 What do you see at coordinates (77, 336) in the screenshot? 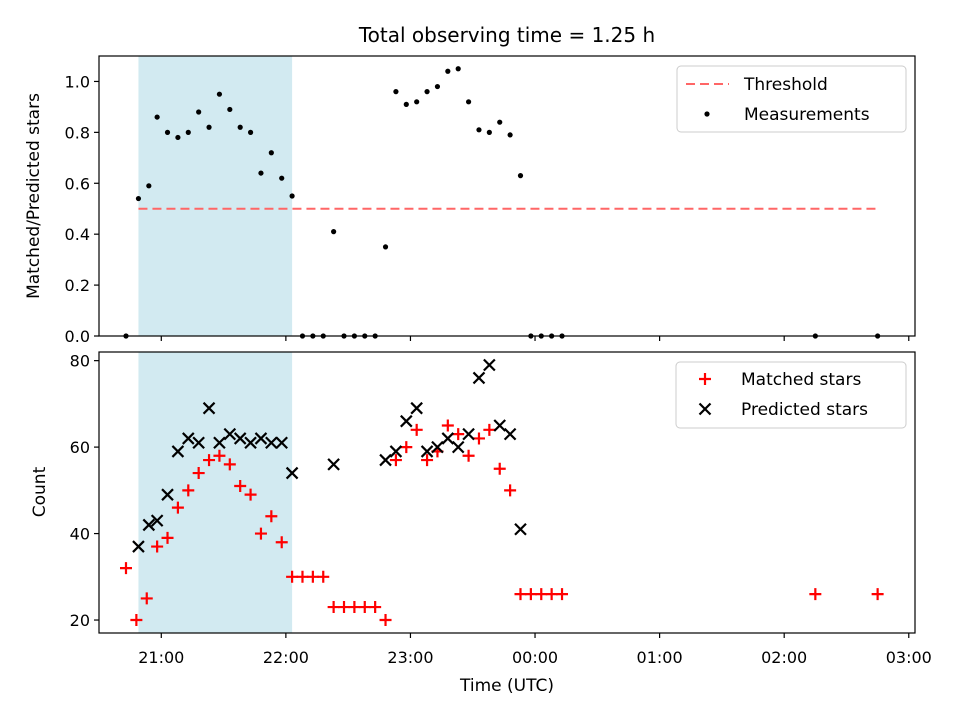
I see `y-tick-label: 0.0` at bounding box center [77, 336].